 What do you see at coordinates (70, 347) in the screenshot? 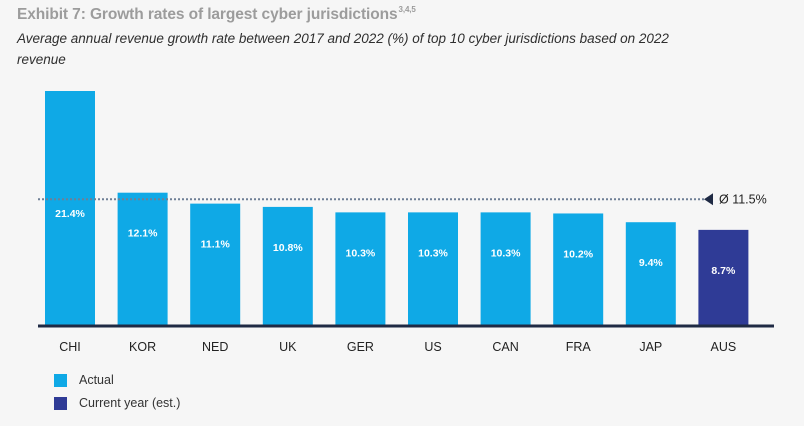
I see `tick-label-chi: CHI` at bounding box center [70, 347].